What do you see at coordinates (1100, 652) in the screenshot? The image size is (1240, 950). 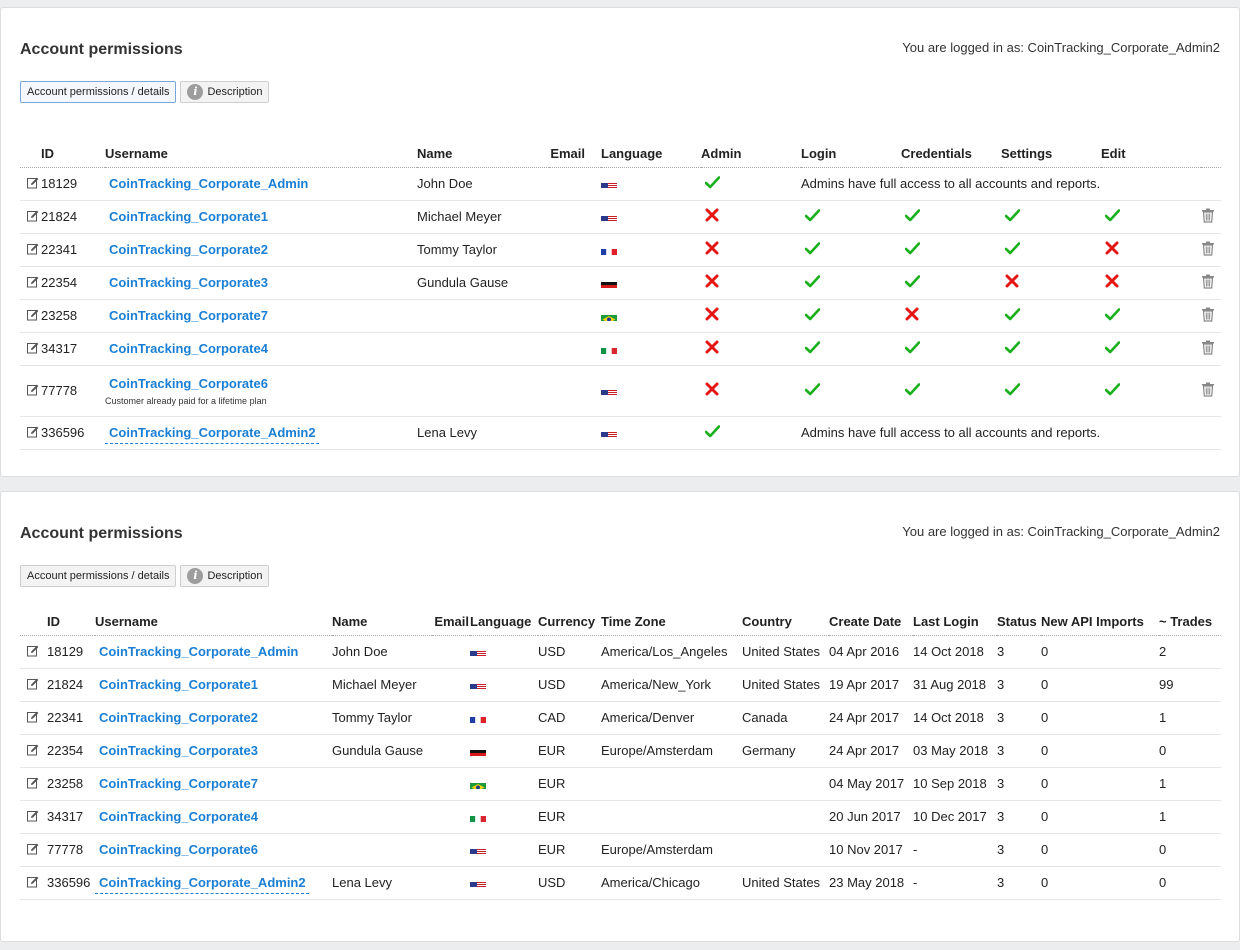 I see `cell-api-imports: 0` at bounding box center [1100, 652].